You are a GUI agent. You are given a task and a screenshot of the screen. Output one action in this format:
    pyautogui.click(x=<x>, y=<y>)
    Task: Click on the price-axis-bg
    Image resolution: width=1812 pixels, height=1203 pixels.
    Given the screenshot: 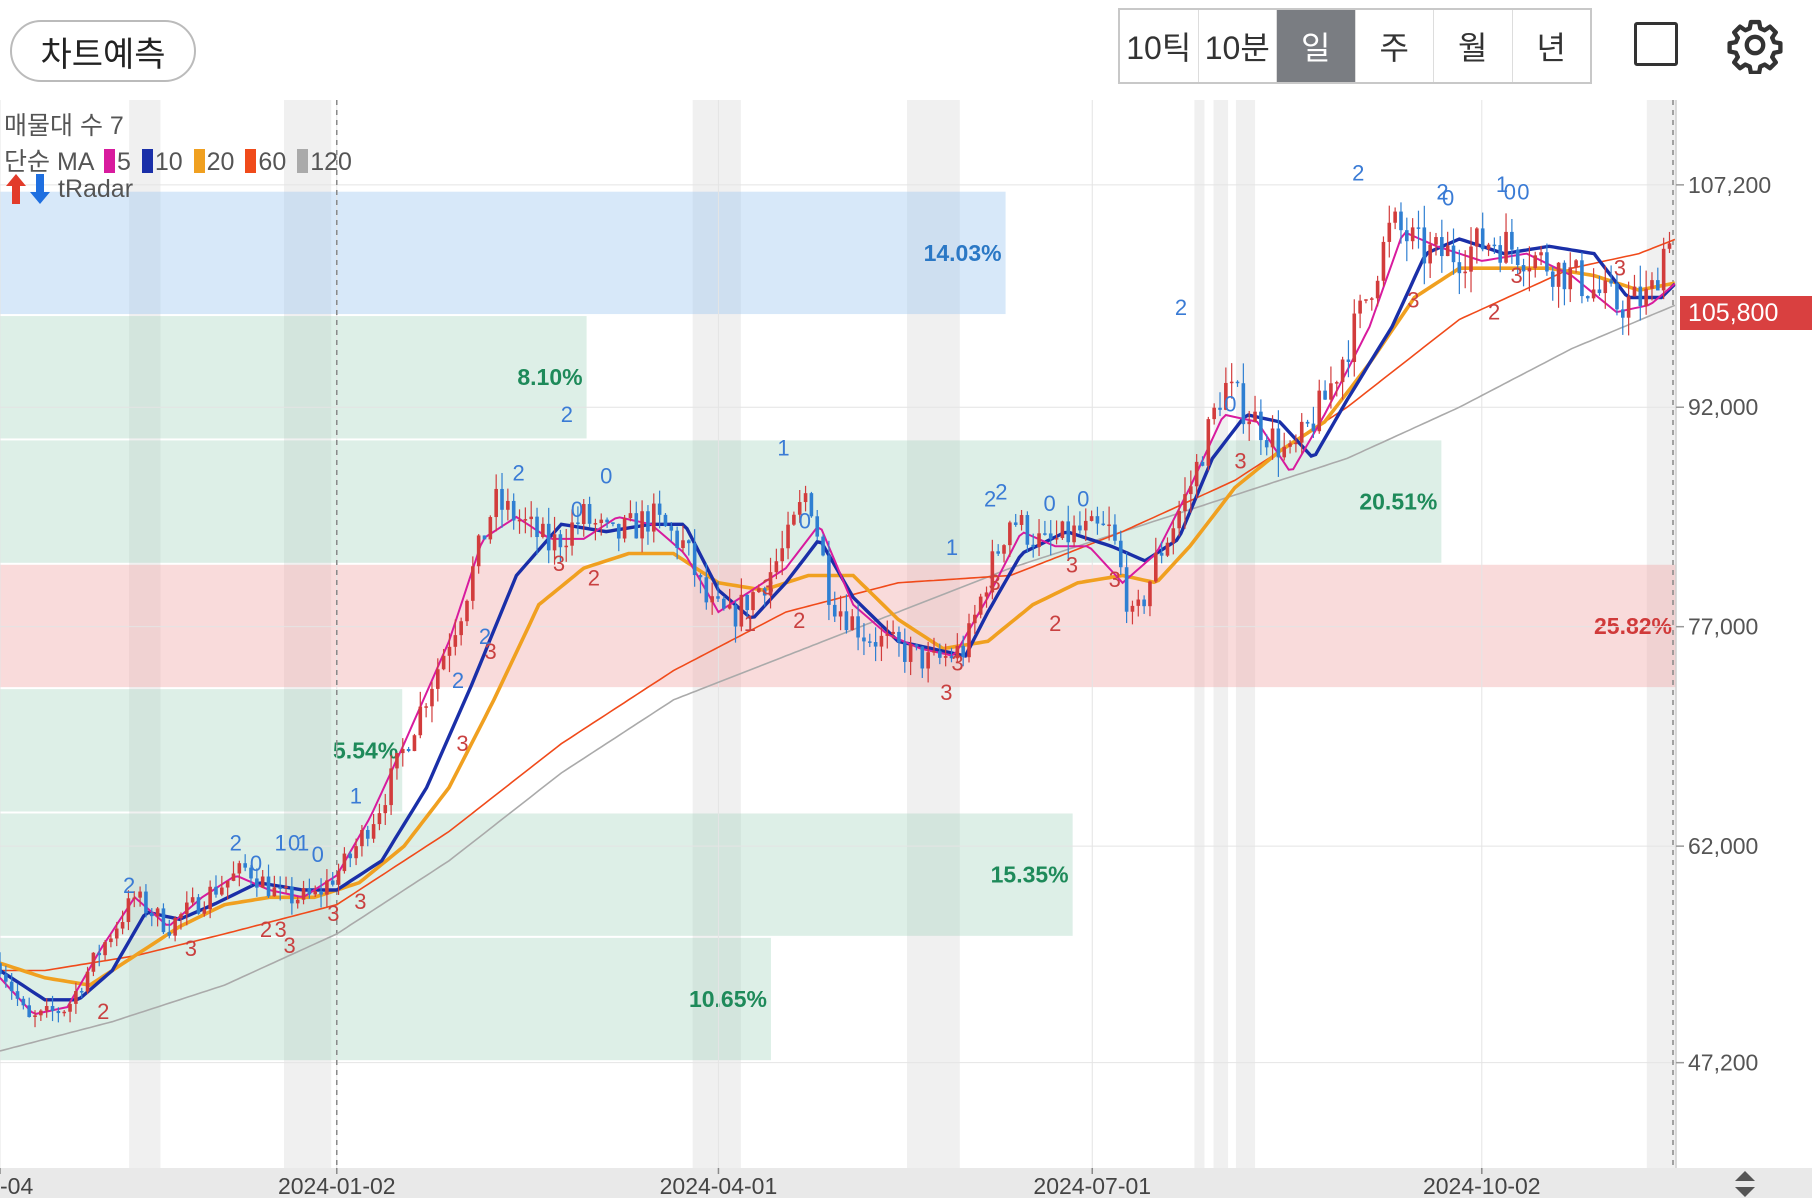 What is the action you would take?
    pyautogui.click(x=1744, y=634)
    